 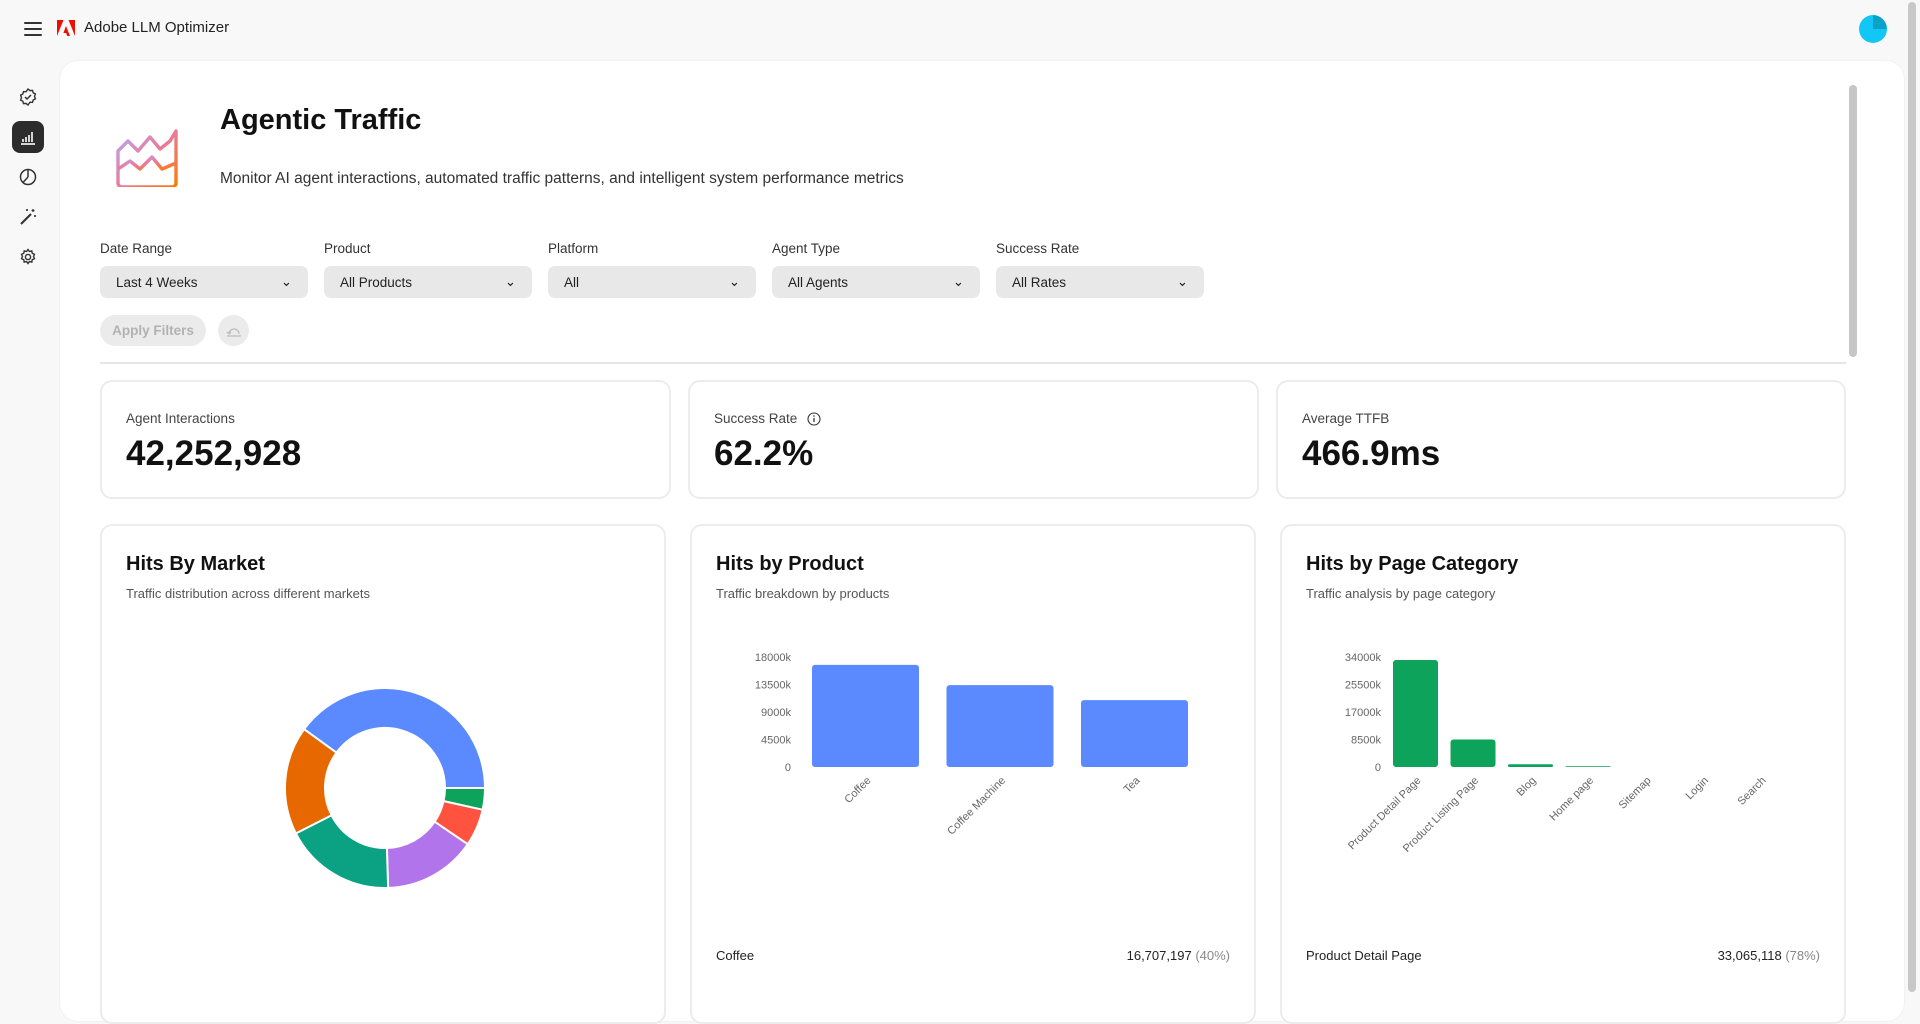 I want to click on x-tick-label: Coffee, so click(x=857, y=790).